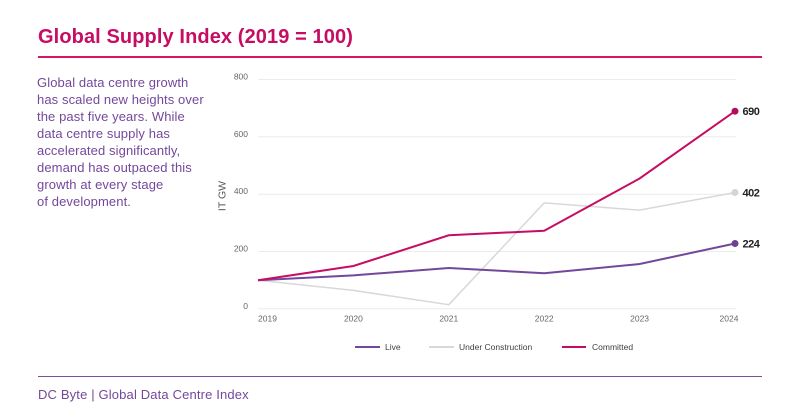 The width and height of the screenshot is (800, 419). Describe the element at coordinates (267, 319) in the screenshot. I see `svg-text: 2019` at that location.